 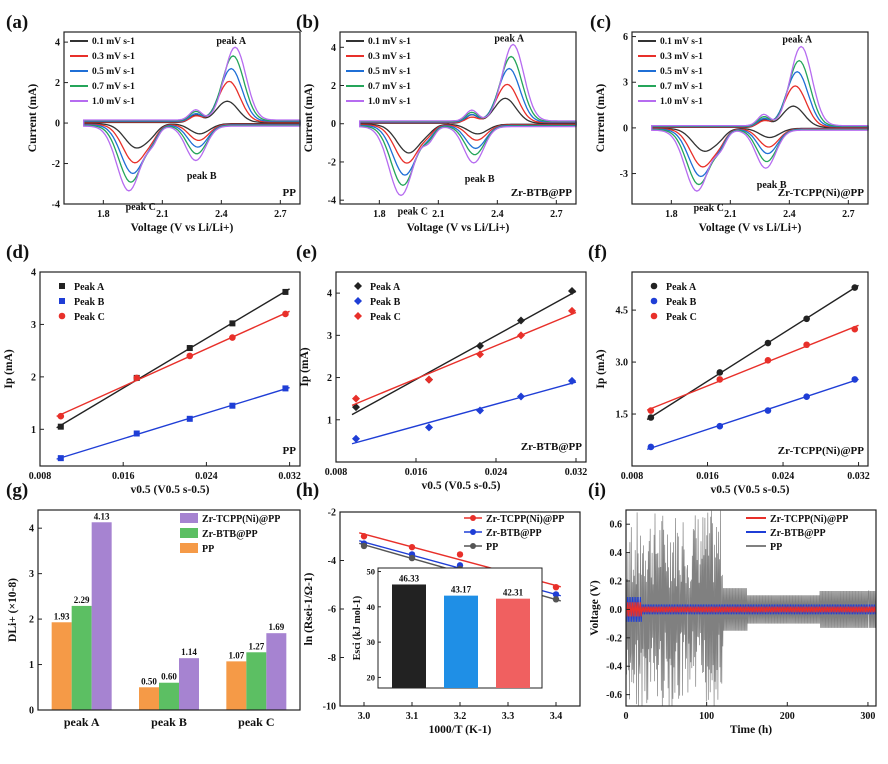 I want to click on legend-entry: 0.1 mV s-1, so click(x=113, y=42).